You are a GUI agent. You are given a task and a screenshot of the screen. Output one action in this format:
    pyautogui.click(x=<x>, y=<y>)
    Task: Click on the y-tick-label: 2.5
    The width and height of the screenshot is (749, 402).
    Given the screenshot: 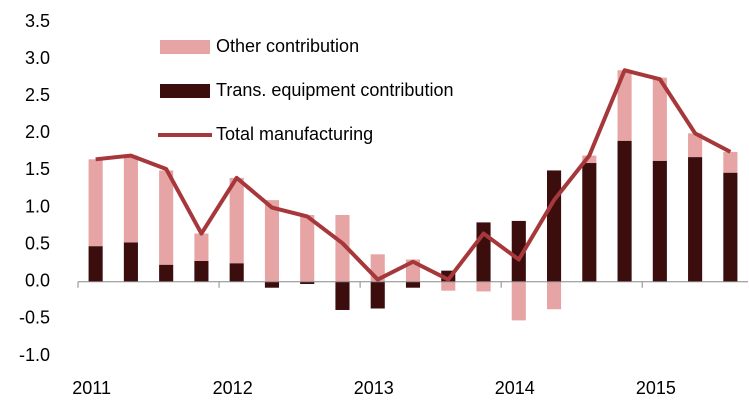 What is the action you would take?
    pyautogui.click(x=37, y=95)
    